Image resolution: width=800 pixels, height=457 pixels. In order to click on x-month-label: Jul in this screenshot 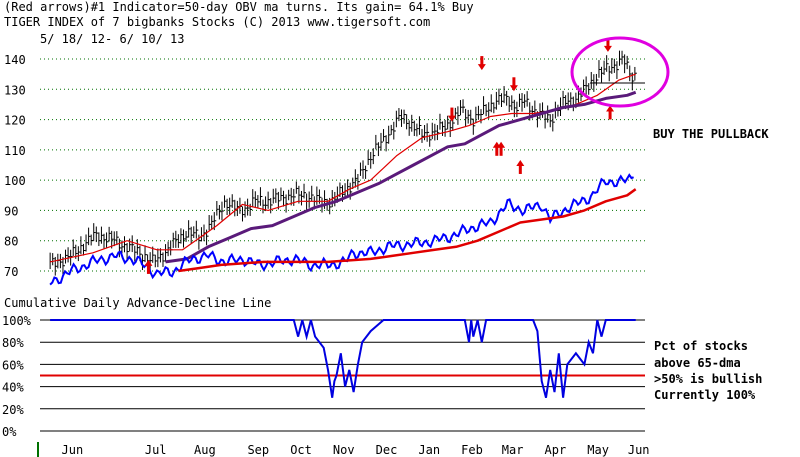, I will do `click(156, 450)`.